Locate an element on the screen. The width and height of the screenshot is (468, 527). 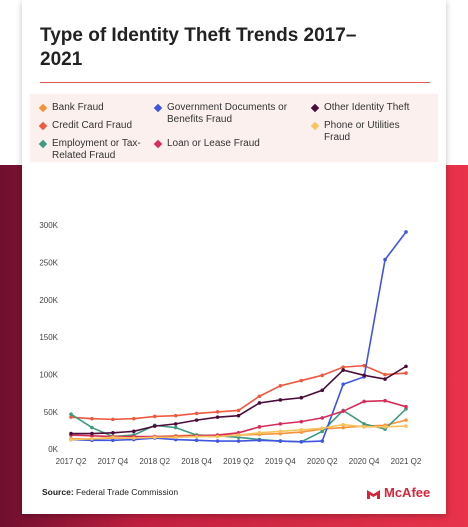
legend-item: Loan or Lease Fraud is located at coordinates (229, 144).